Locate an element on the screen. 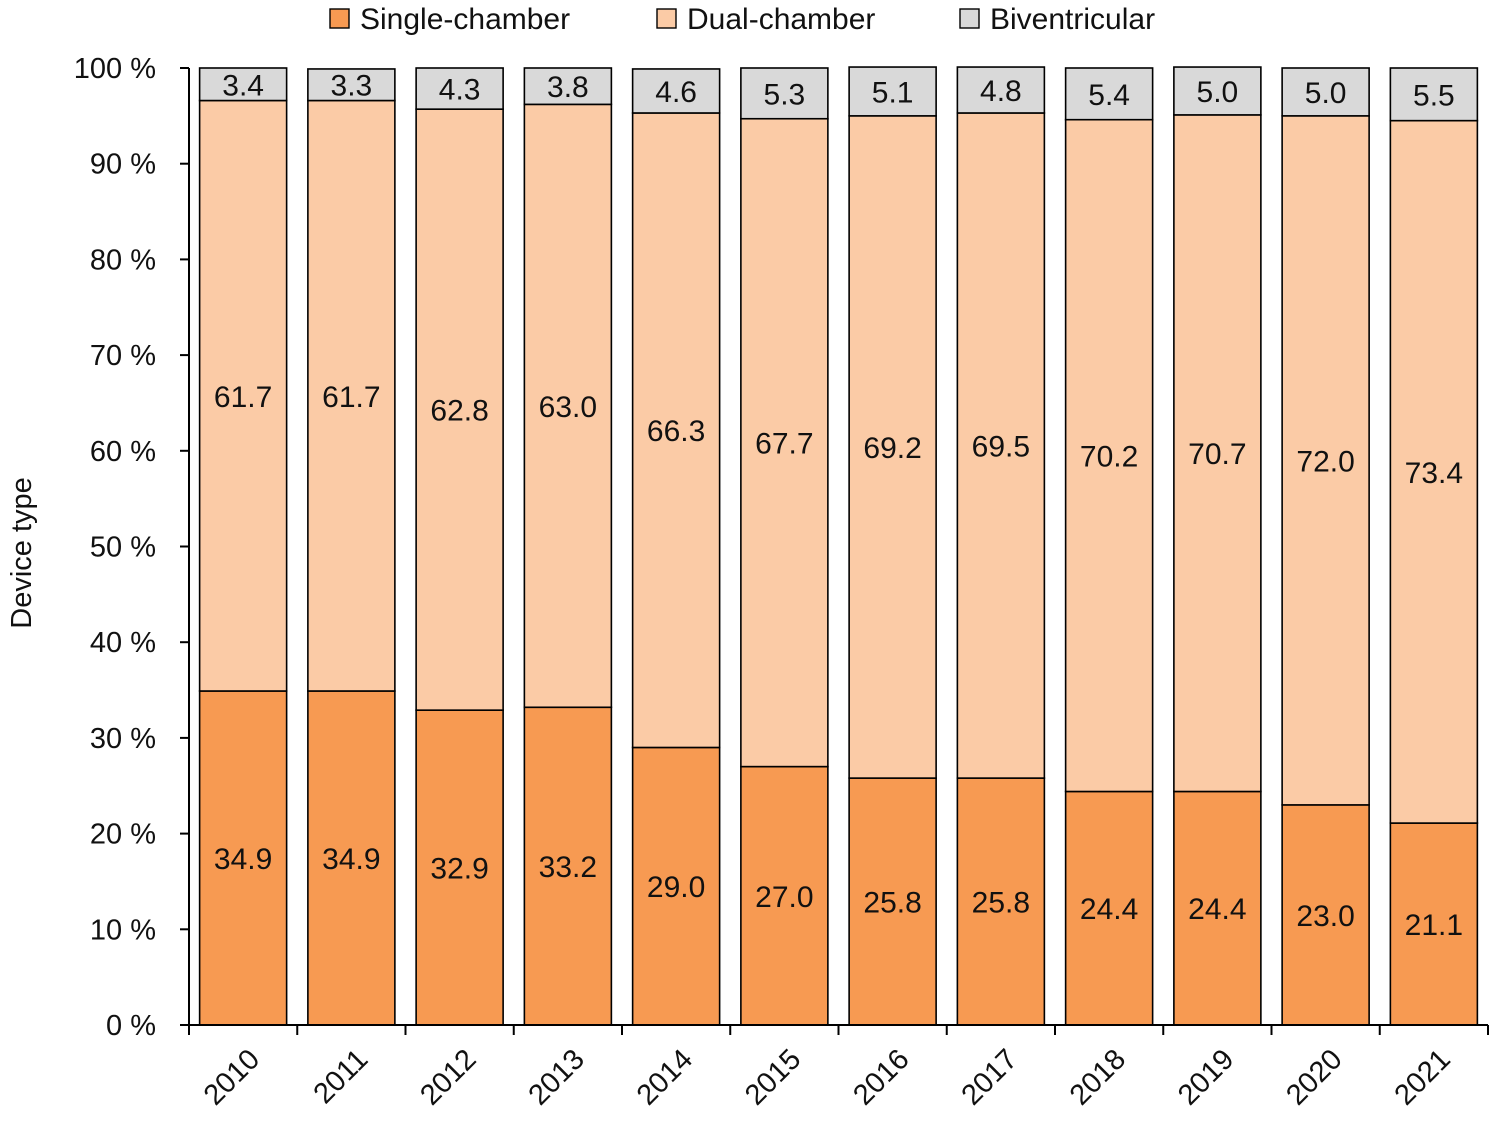  data-label: 70.7 is located at coordinates (1217, 454).